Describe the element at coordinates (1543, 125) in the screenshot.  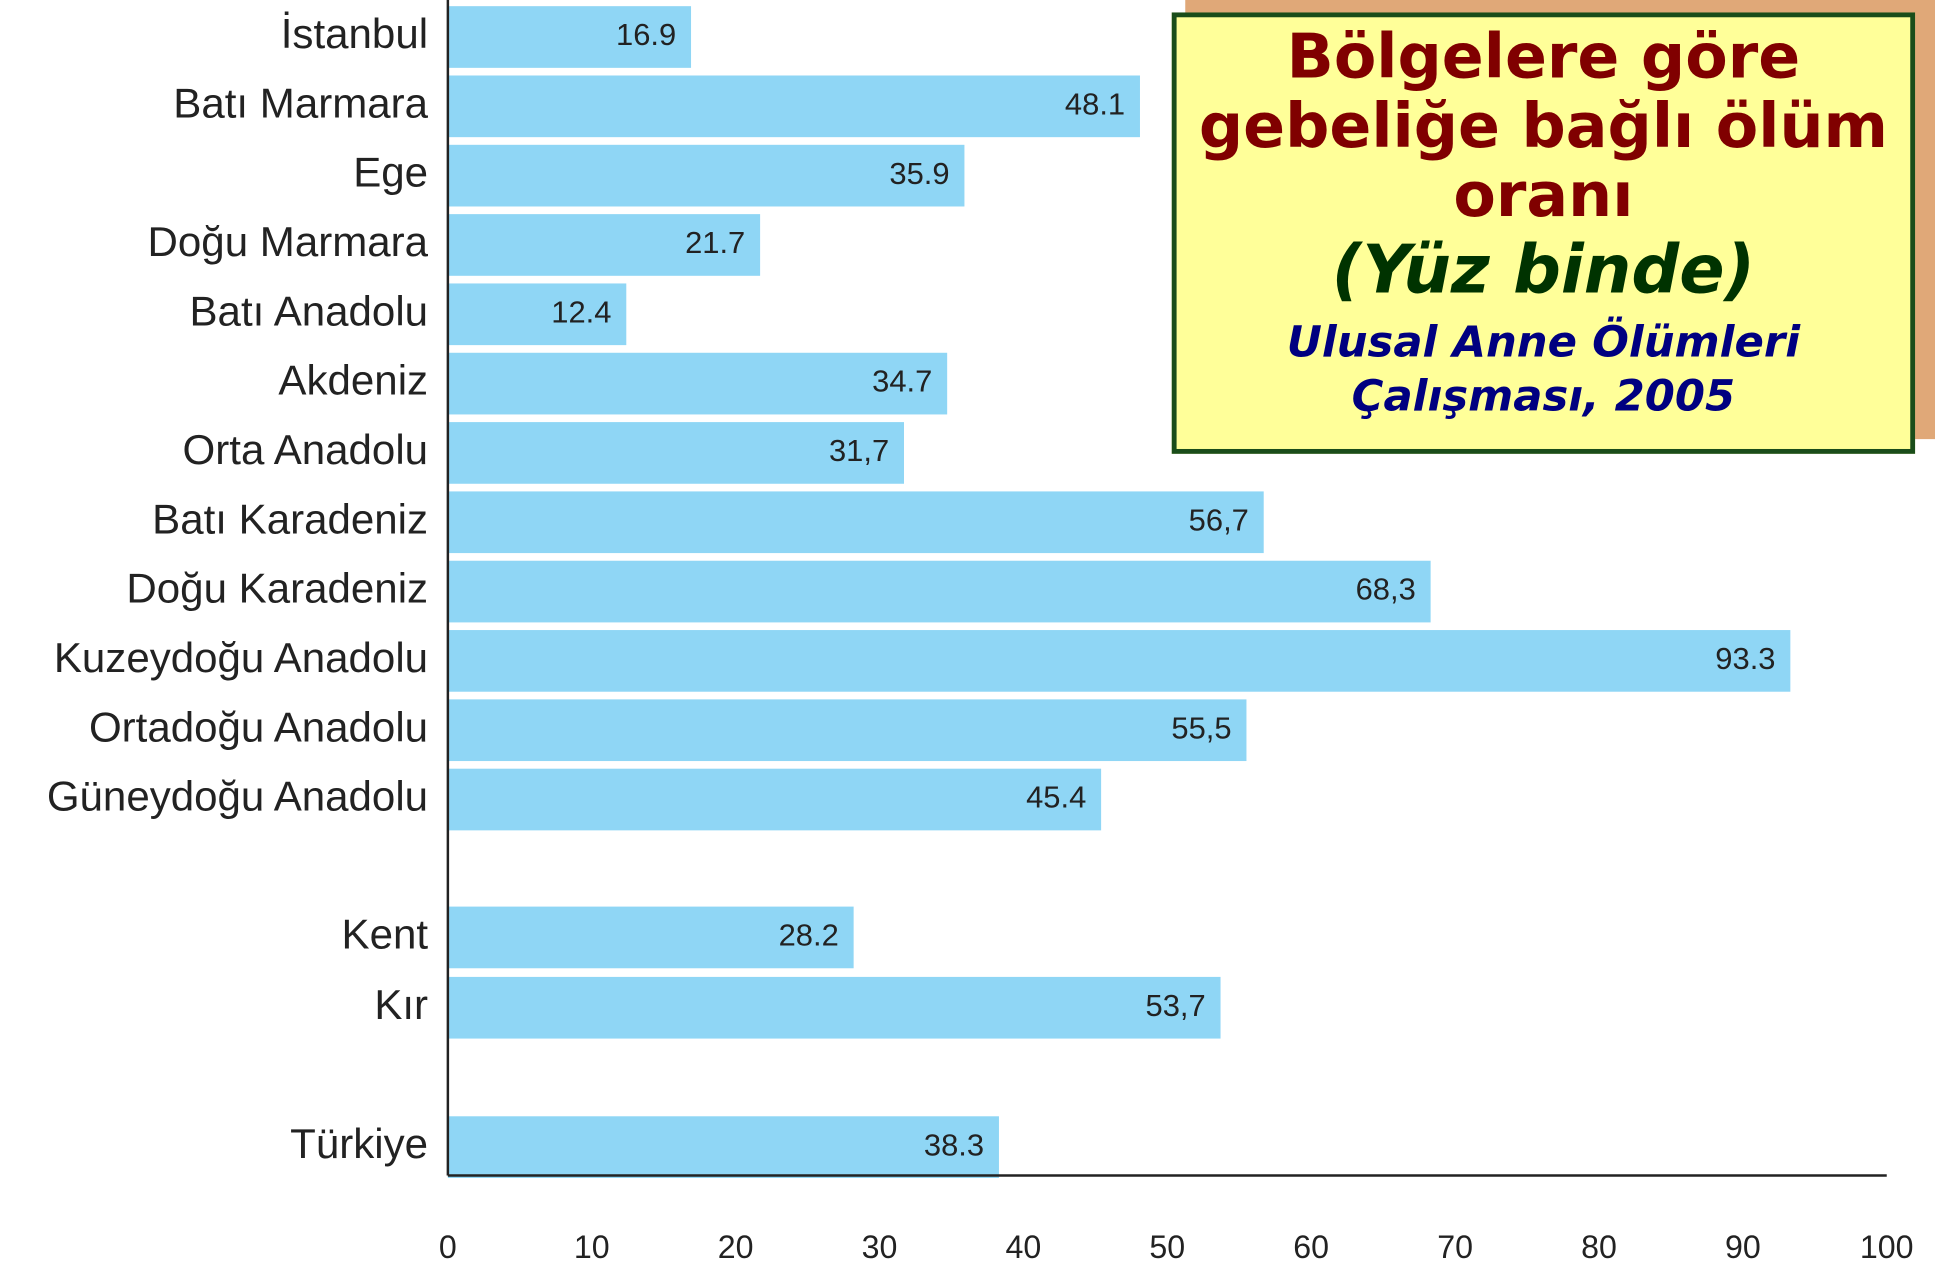
I see `chart-title: Bölgelere göre gebeliğe bağlı ölüm oranı` at that location.